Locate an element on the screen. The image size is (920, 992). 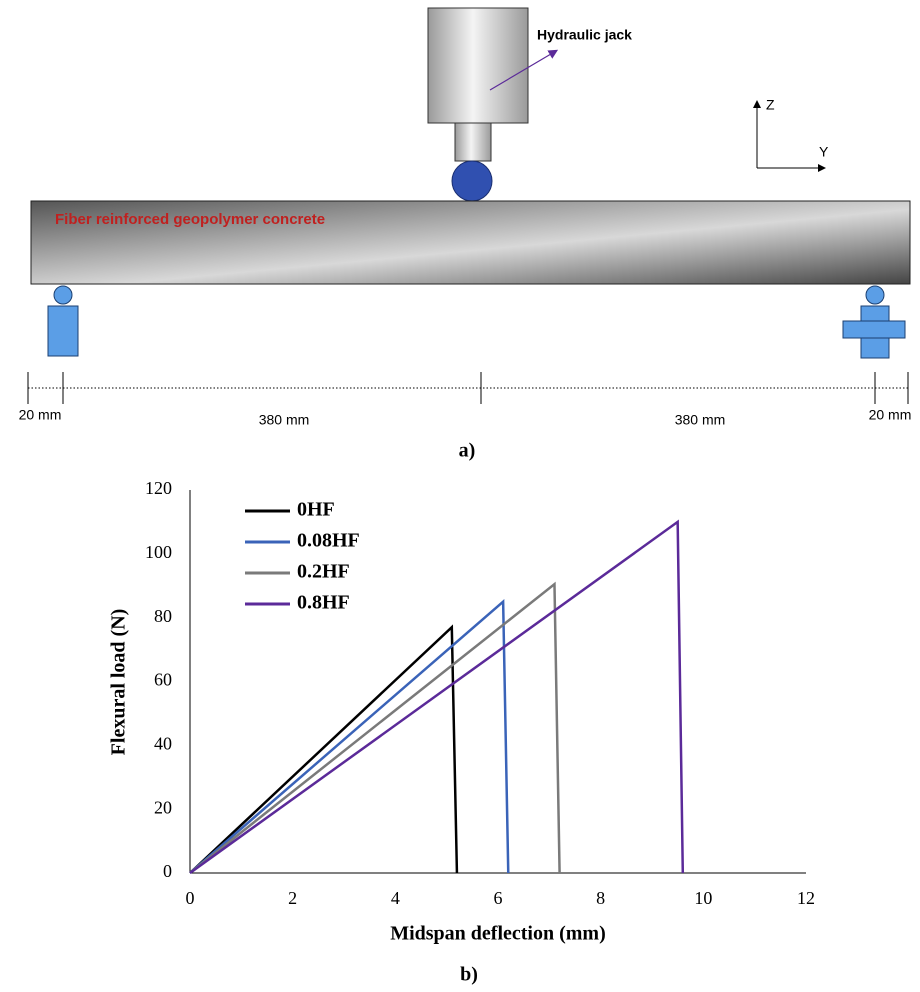
x-tick-label: 8 is located at coordinates (600, 898).